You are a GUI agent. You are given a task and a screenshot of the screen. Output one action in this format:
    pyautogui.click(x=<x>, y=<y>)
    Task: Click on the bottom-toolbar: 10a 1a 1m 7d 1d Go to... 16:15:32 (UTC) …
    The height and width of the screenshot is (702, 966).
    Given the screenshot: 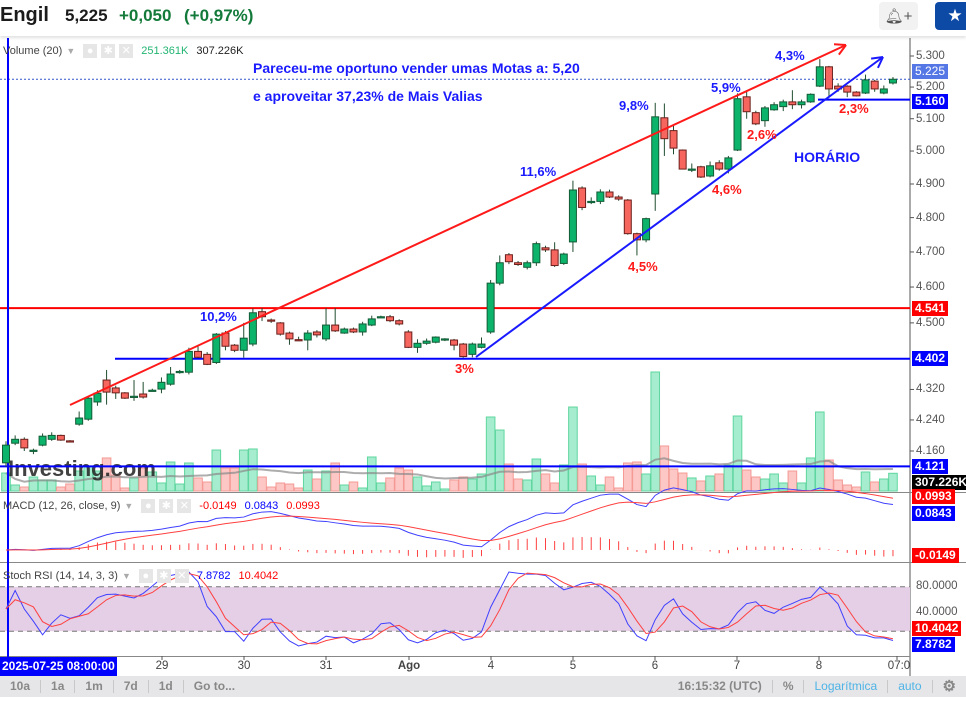 What is the action you would take?
    pyautogui.click(x=483, y=686)
    